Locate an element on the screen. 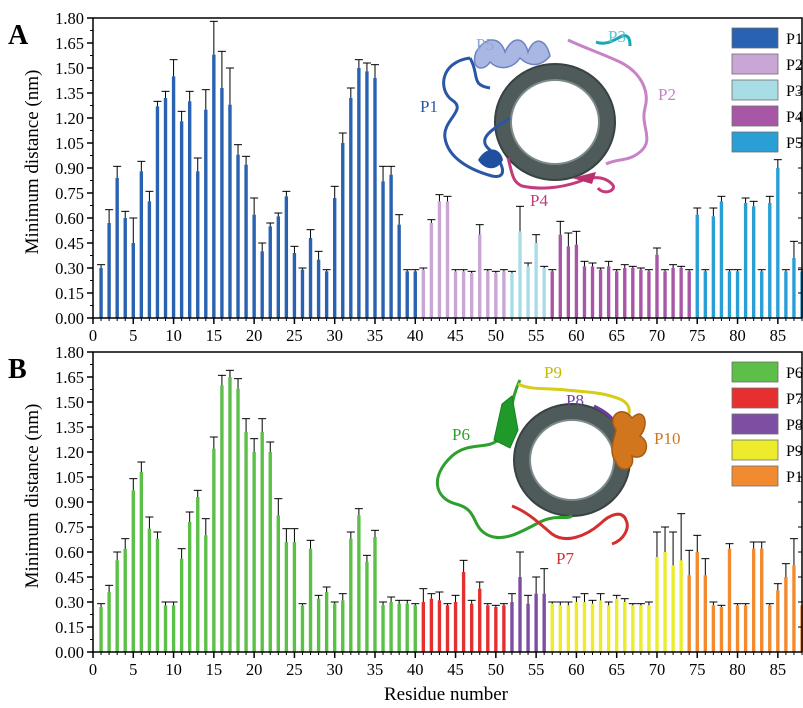 The height and width of the screenshot is (708, 803). peptide-p7-coil is located at coordinates (570, 525).